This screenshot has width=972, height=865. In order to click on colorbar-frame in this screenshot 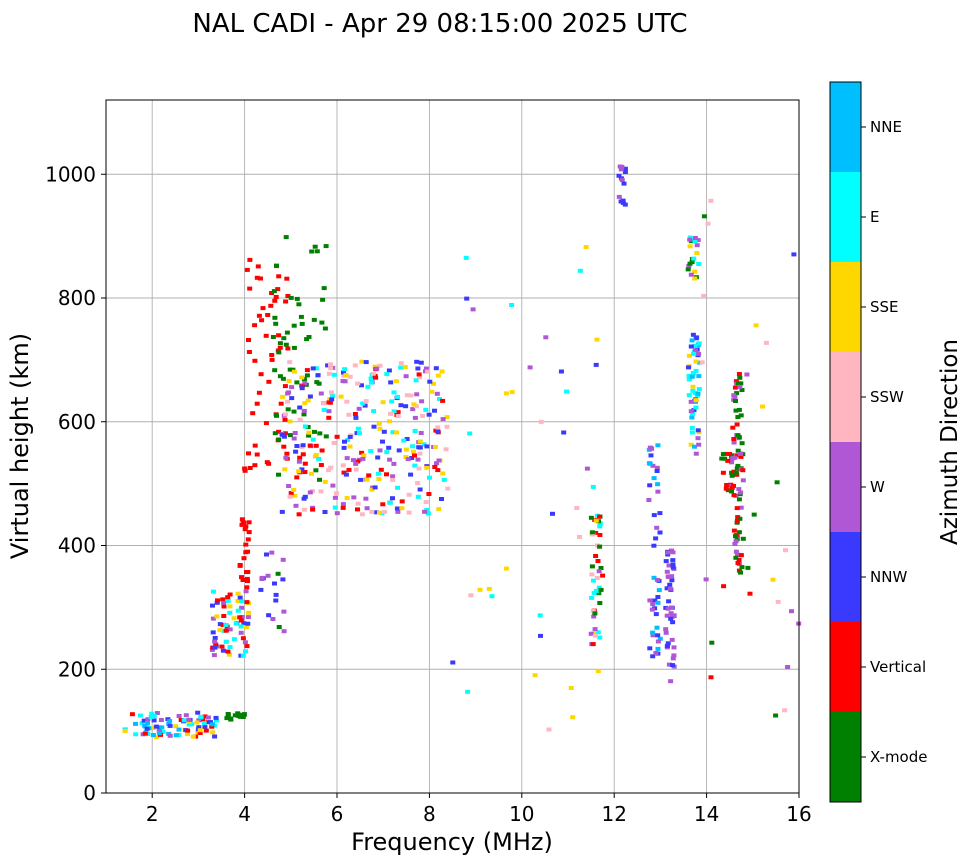, I will do `click(845, 442)`.